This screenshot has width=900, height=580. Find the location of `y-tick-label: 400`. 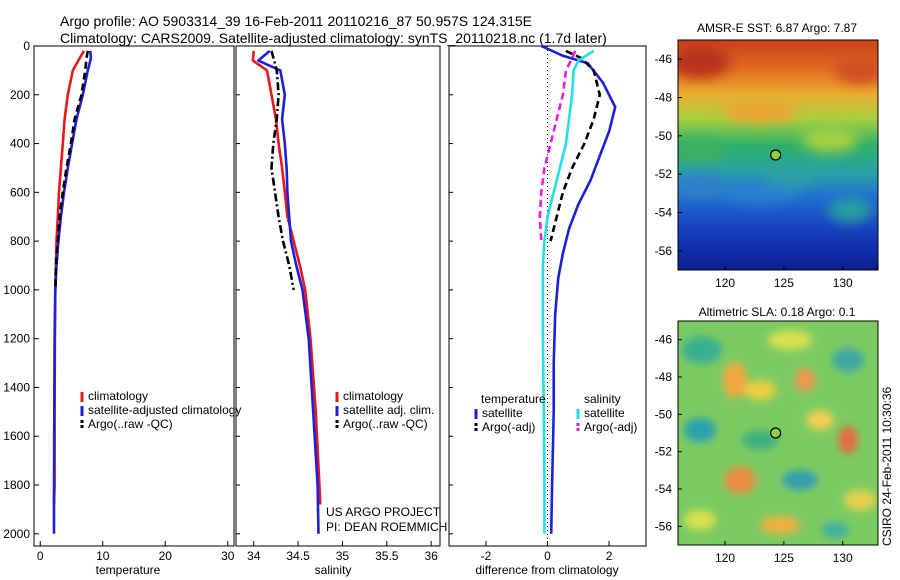

y-tick-label: 400 is located at coordinates (20, 144).